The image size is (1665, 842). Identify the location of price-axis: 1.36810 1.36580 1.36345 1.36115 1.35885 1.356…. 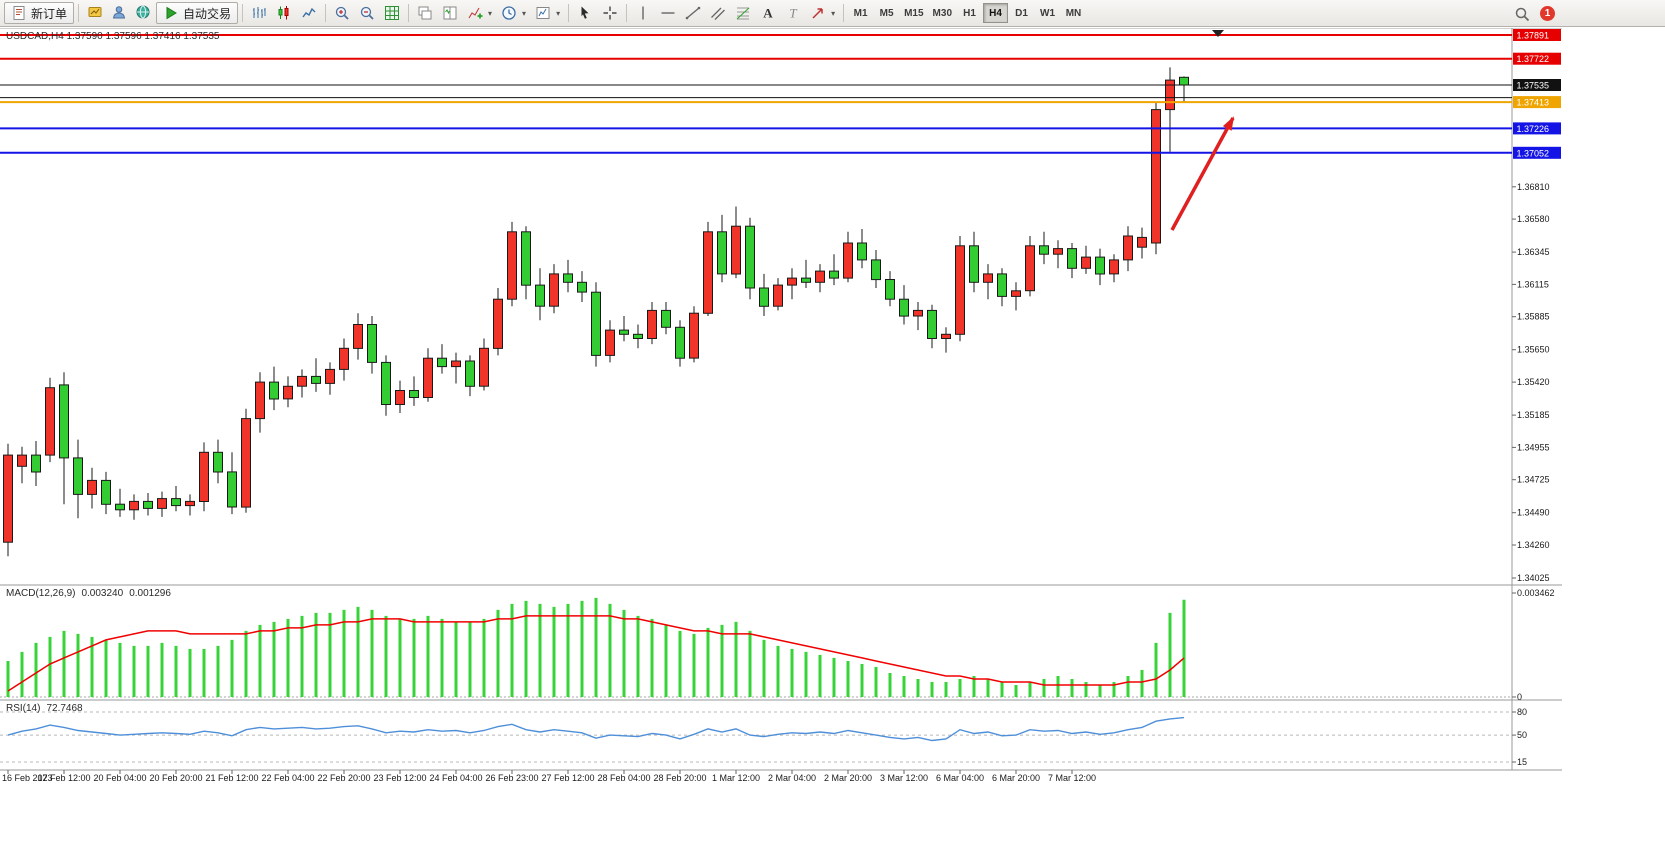
(1536, 306).